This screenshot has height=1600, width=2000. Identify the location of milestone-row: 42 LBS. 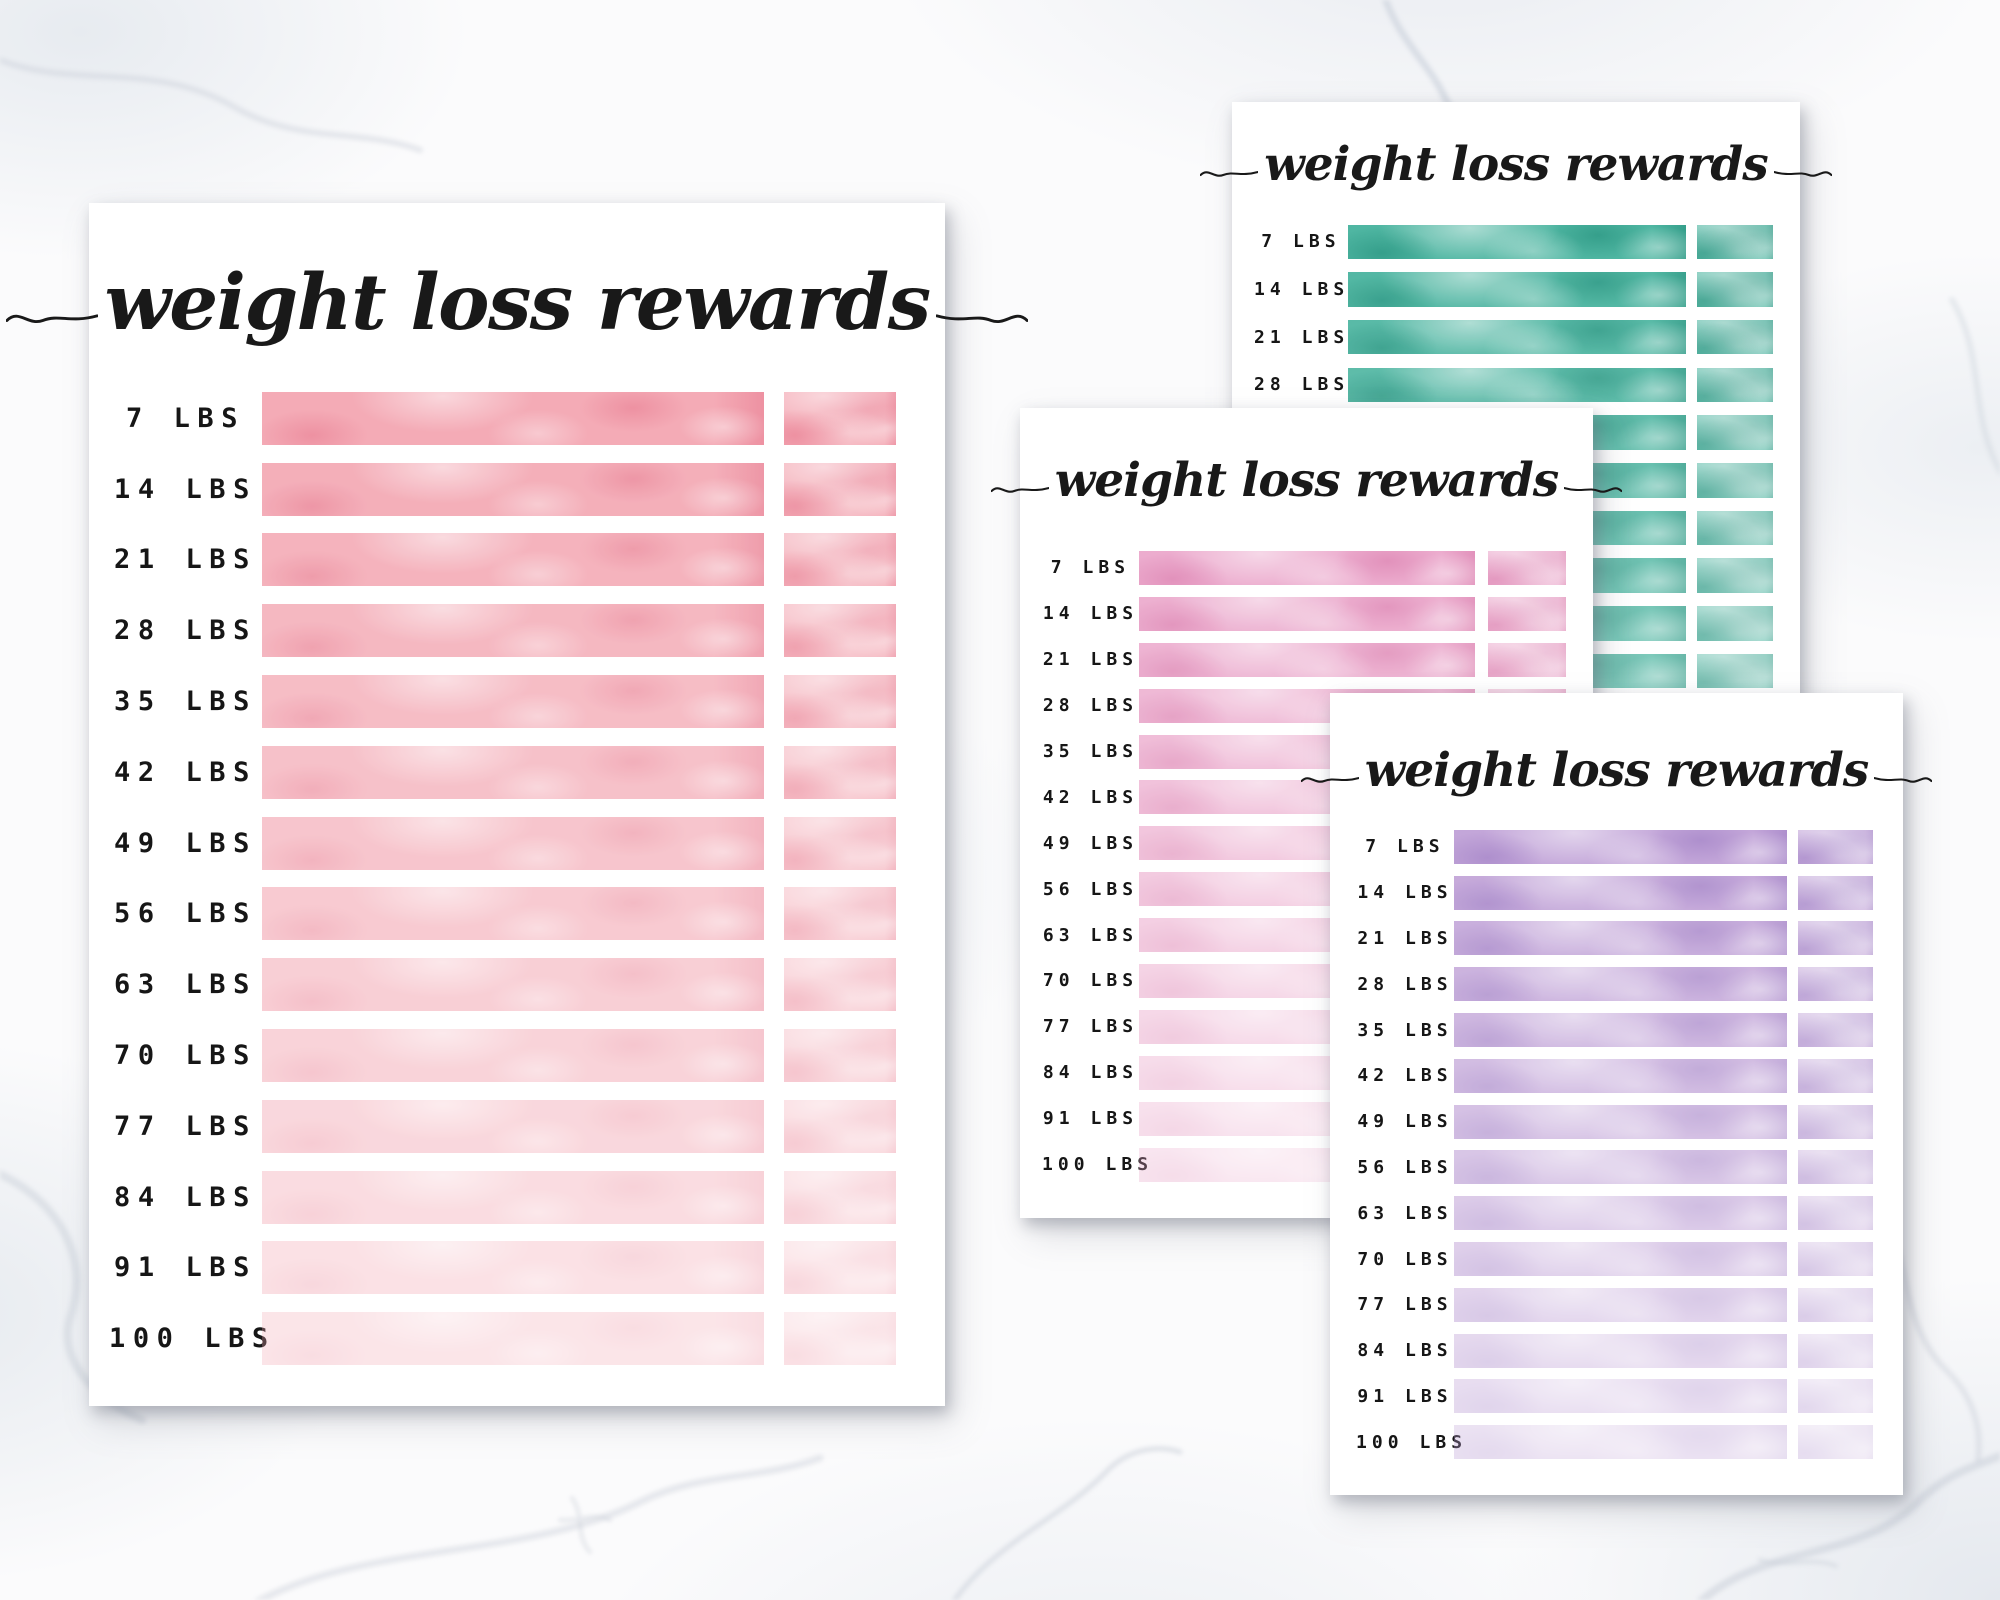
(1616, 1076).